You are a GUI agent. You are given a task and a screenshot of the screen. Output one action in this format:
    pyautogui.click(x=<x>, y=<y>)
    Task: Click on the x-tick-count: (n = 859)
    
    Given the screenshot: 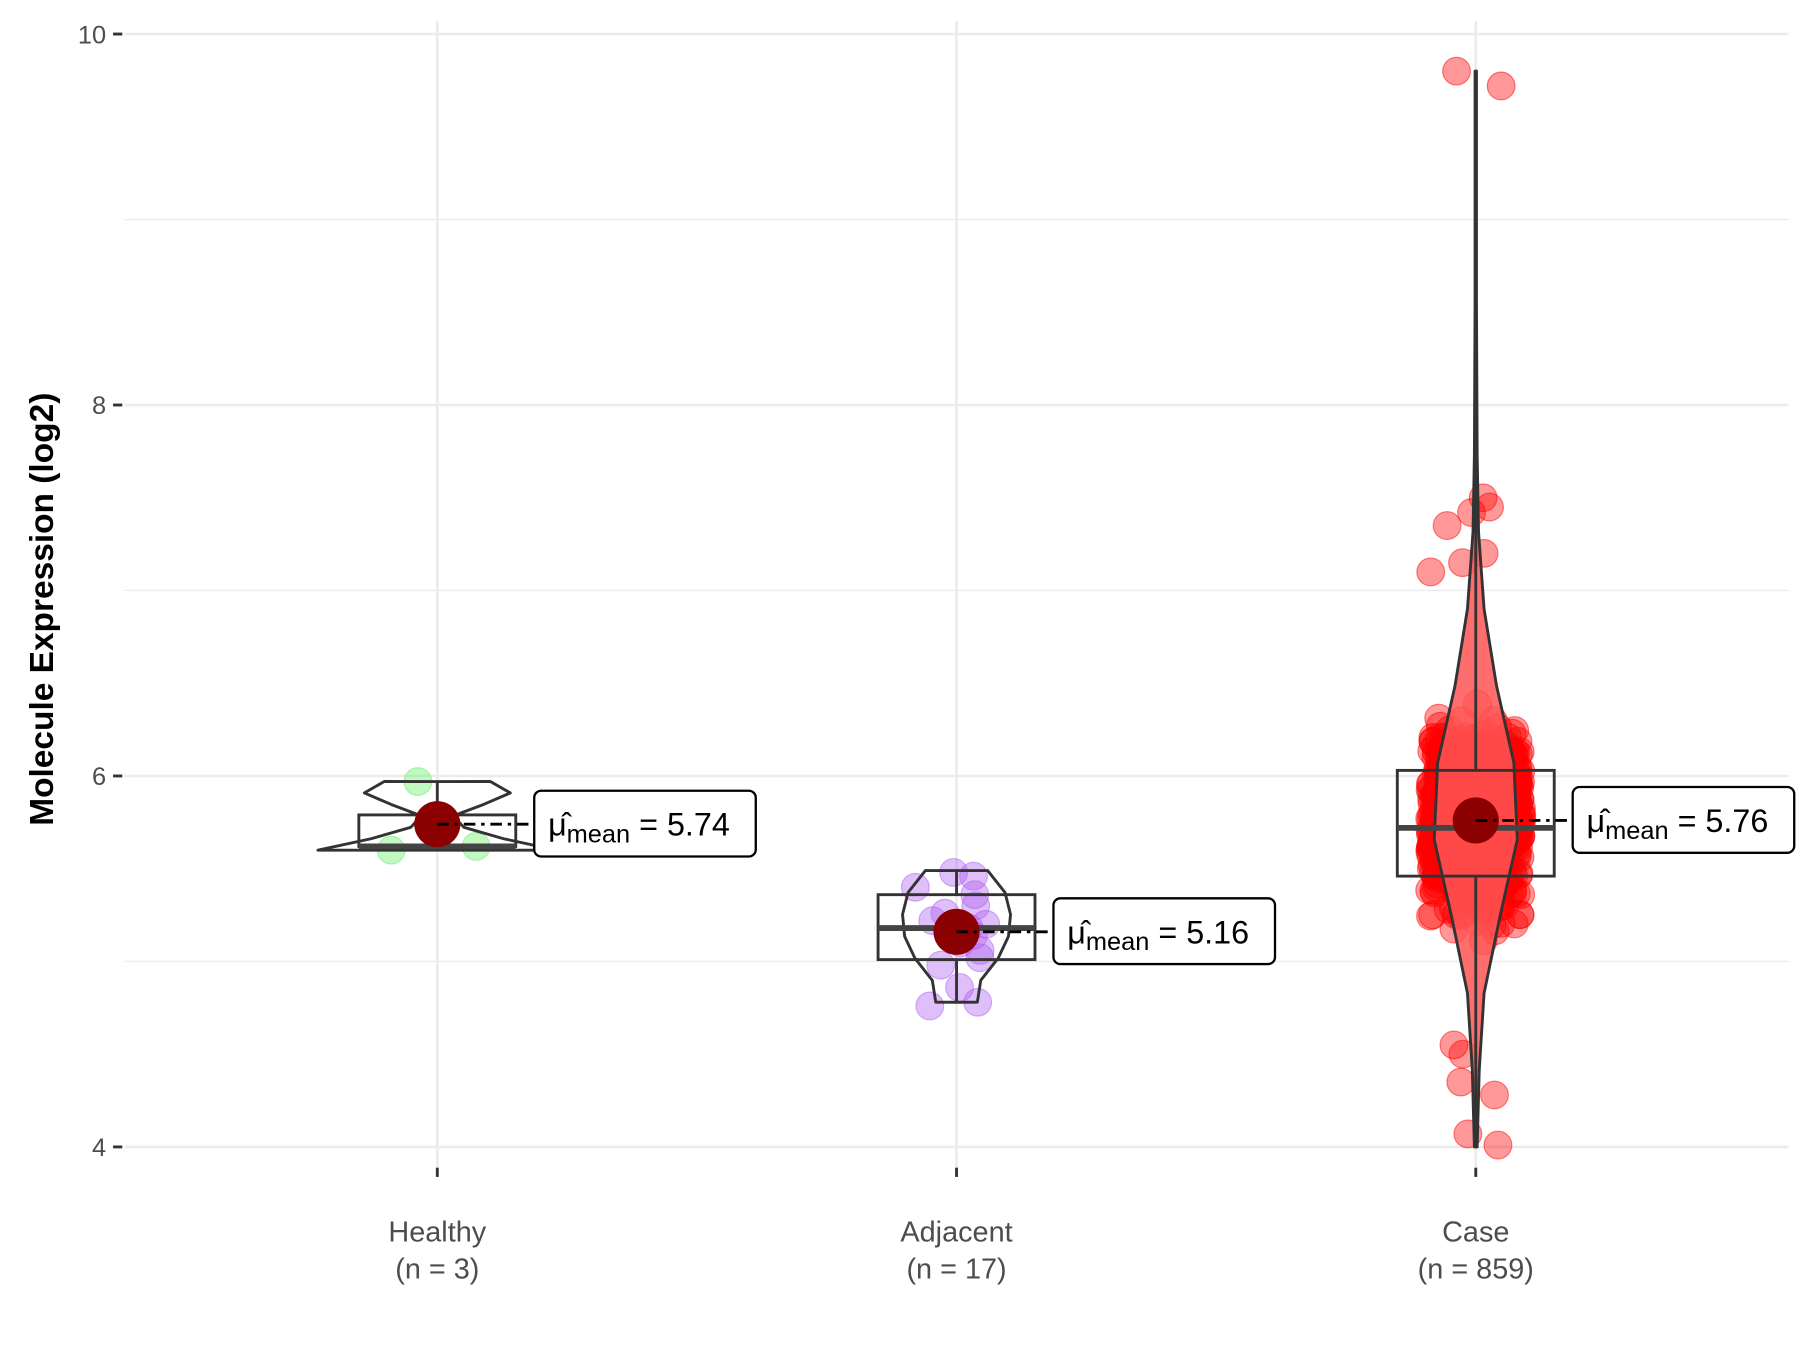 What is the action you would take?
    pyautogui.click(x=1476, y=1269)
    